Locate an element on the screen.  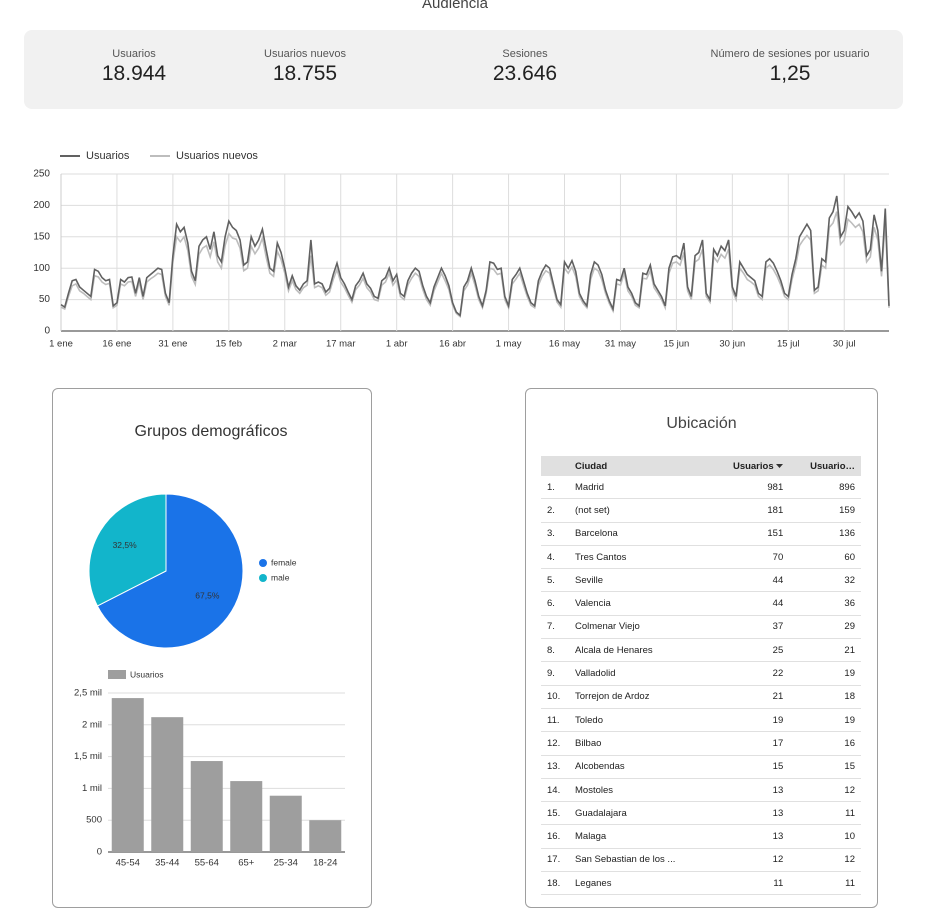
table-cell: 7. is located at coordinates (555, 627).